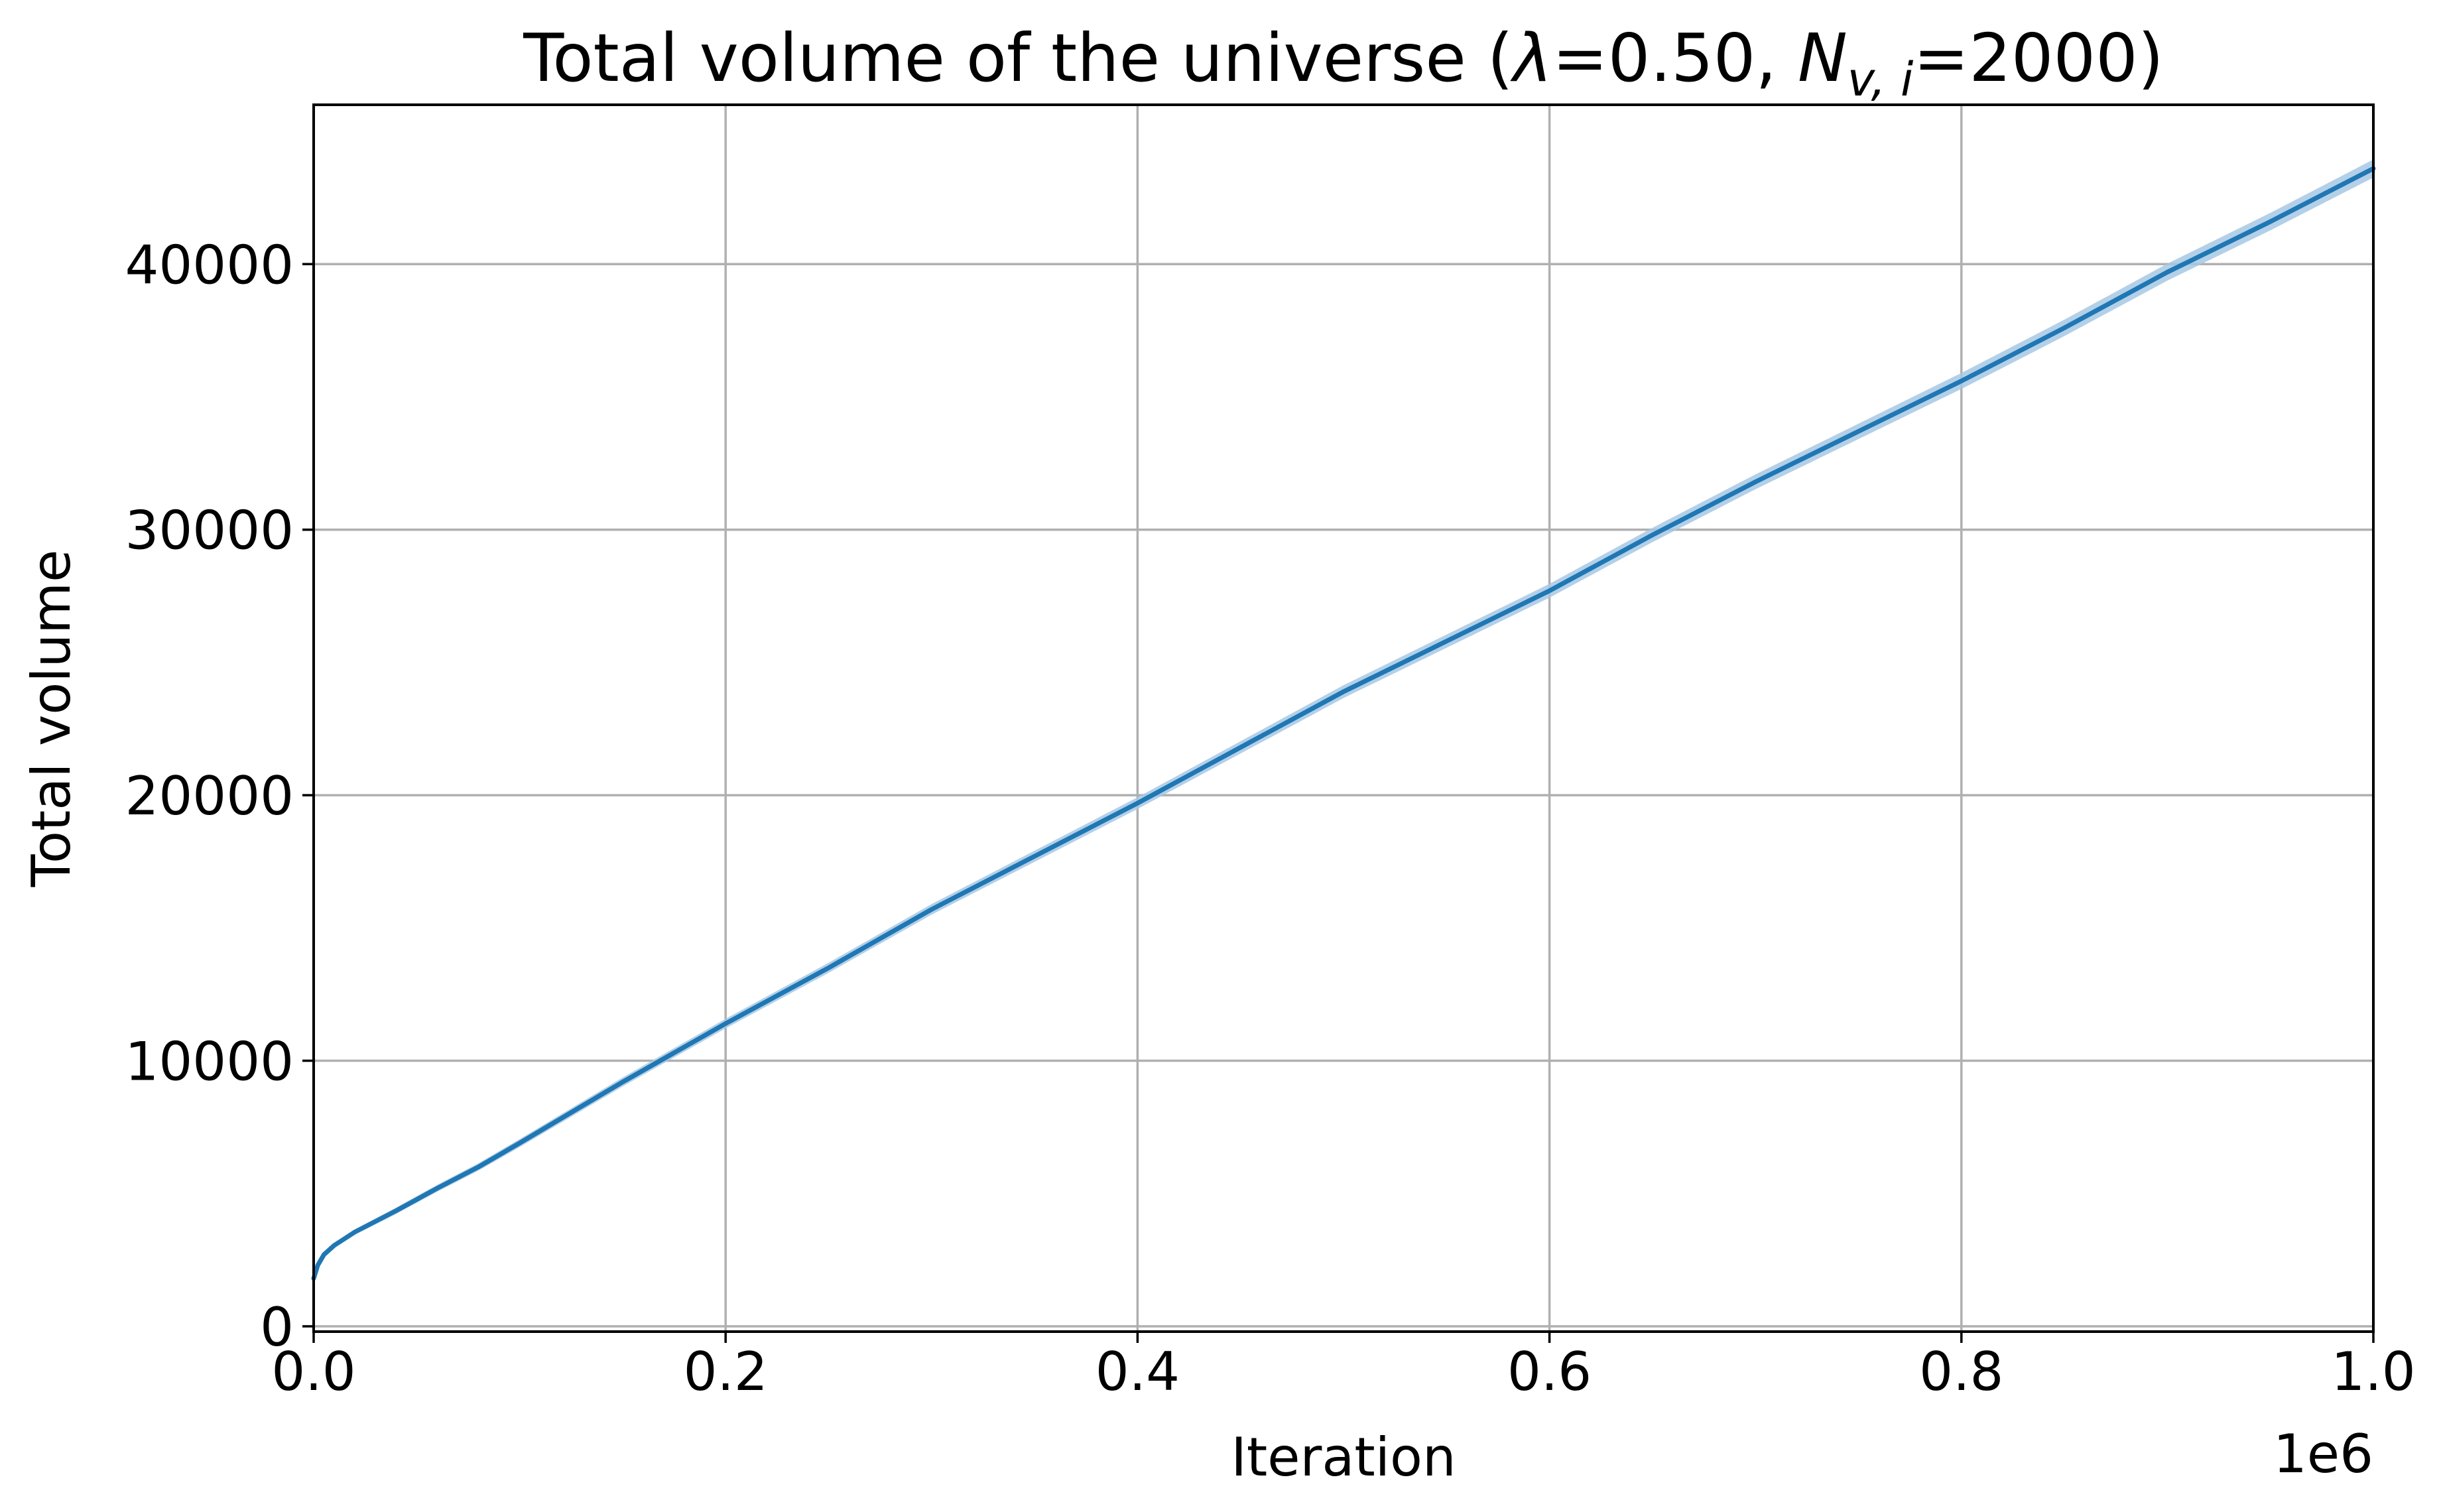  I want to click on x-axis-ticks: 0.0 0.2 0.4 0.6 0.8 1.0, so click(1343, 1367).